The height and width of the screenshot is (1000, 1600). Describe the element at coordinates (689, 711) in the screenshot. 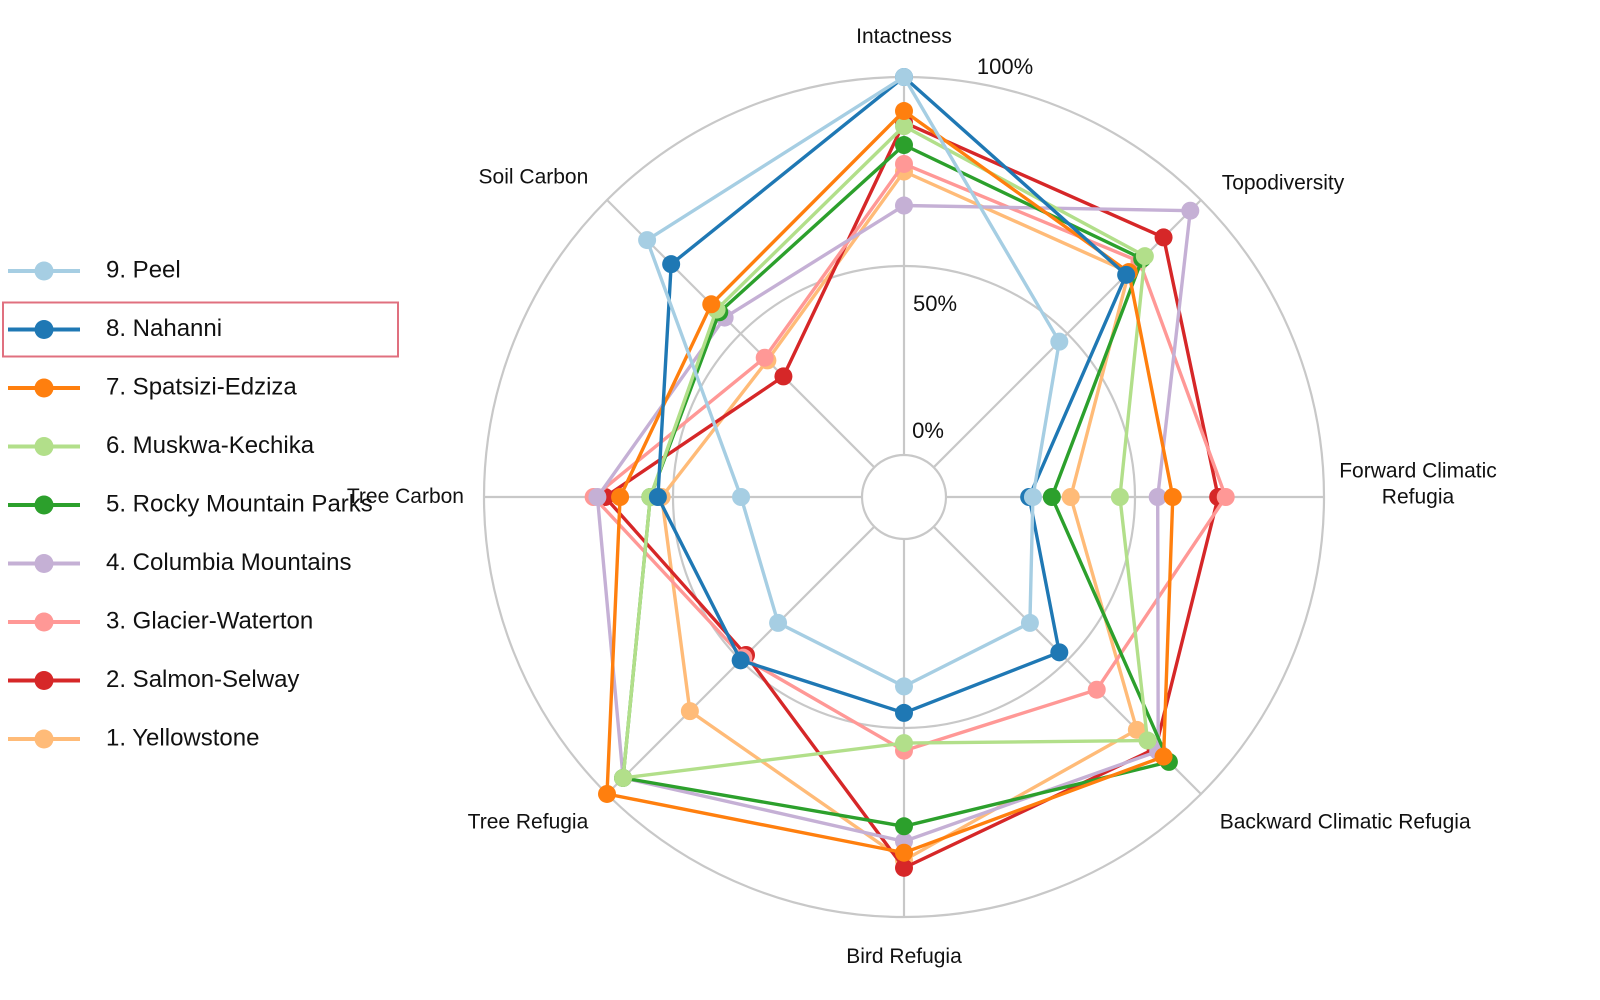

I see `data-point-1-yellowstone-tree-refugia` at that location.